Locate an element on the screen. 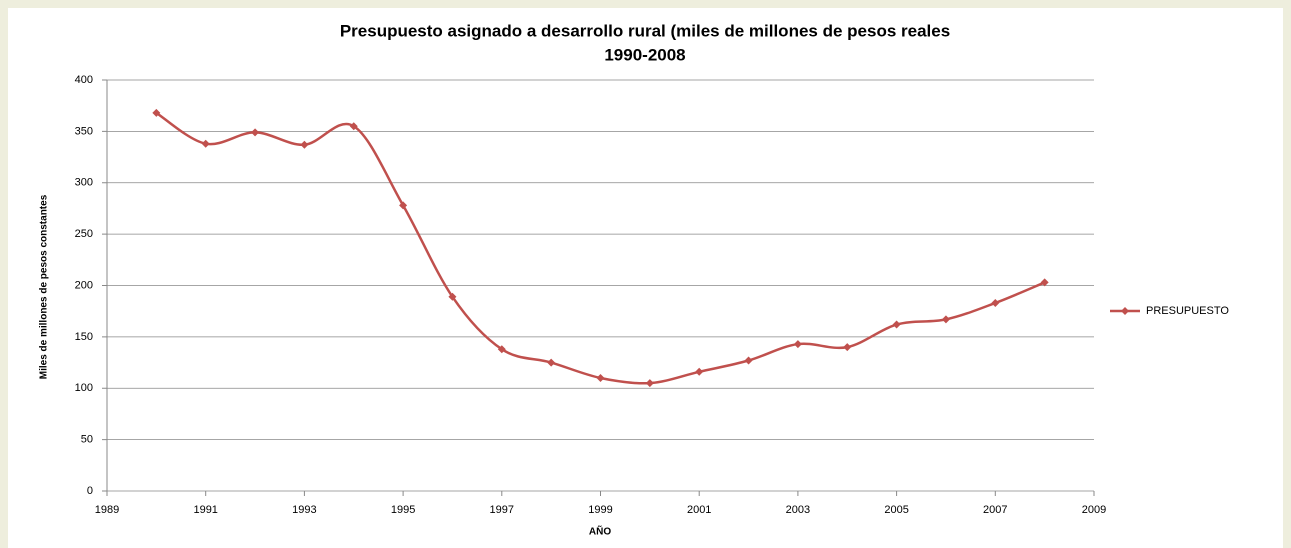  y-tick-label: 100 is located at coordinates (84, 388).